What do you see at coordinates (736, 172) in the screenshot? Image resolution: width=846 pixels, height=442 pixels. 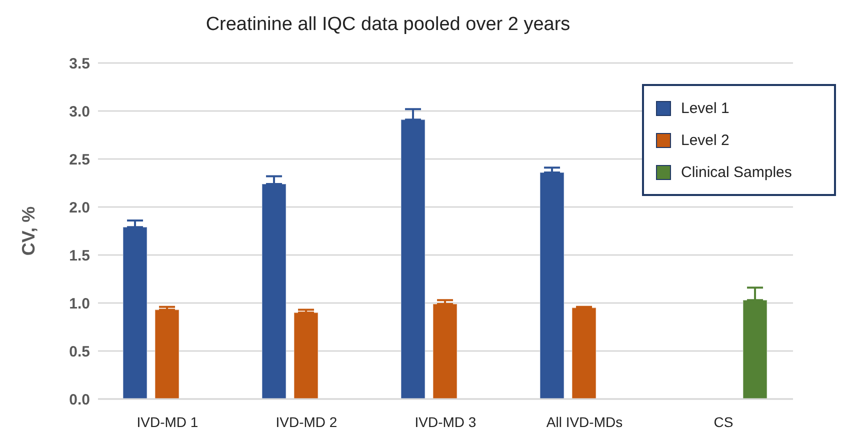 I see `legend-label: Clinical Samples` at bounding box center [736, 172].